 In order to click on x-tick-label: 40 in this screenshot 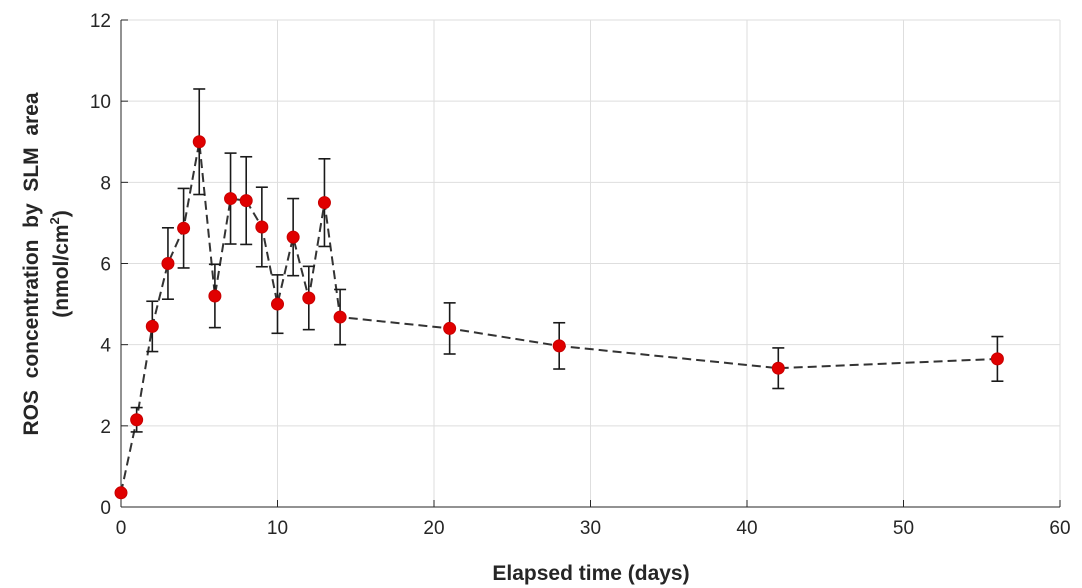, I will do `click(746, 528)`.